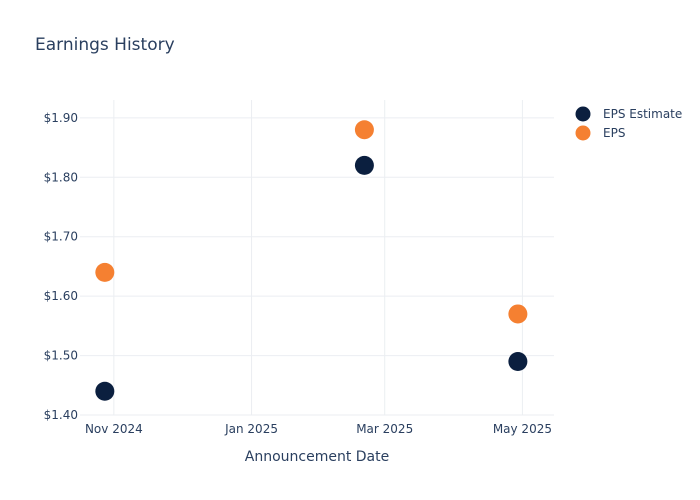  Describe the element at coordinates (614, 133) in the screenshot. I see `legend-label: EPS` at that location.